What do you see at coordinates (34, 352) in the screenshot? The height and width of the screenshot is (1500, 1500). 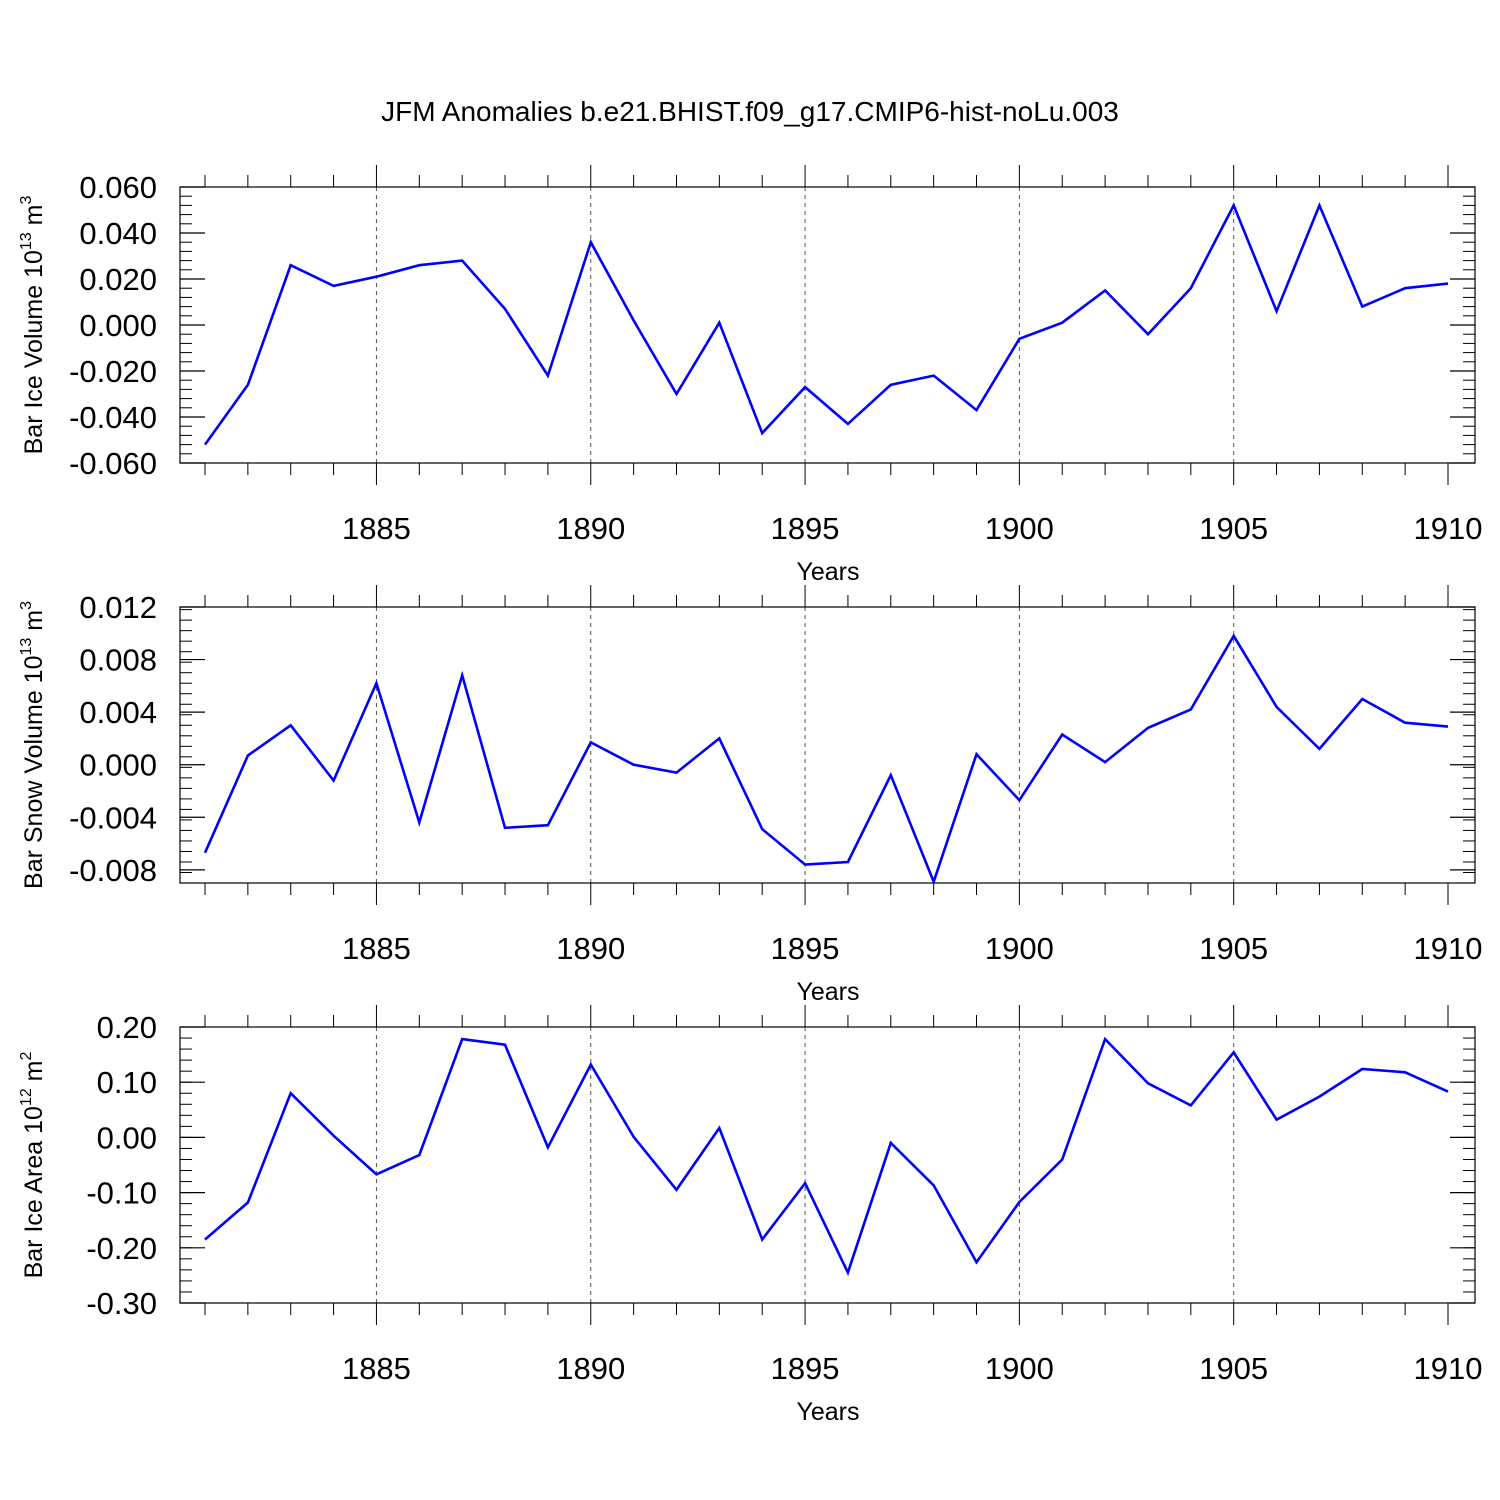 I see `y-axis-label-part: Bar Ice Volume 10` at bounding box center [34, 352].